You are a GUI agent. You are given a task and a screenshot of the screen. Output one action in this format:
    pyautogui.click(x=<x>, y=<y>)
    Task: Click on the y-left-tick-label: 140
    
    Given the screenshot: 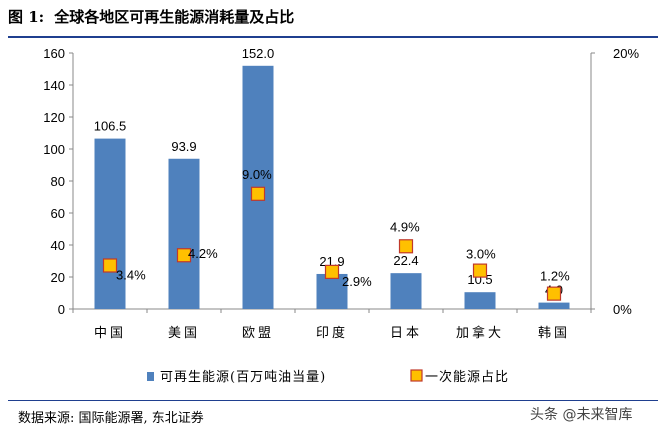 What is the action you would take?
    pyautogui.click(x=54, y=85)
    